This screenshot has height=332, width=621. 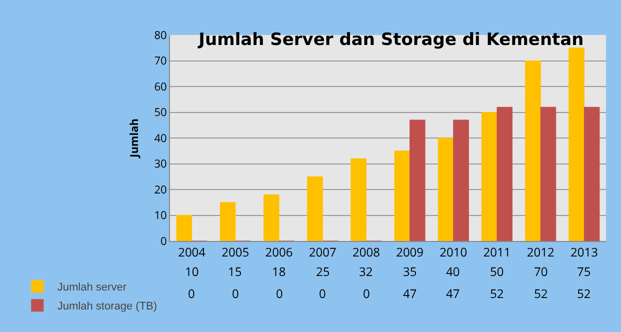 I want to click on x-tick-label: 2008, so click(x=366, y=251).